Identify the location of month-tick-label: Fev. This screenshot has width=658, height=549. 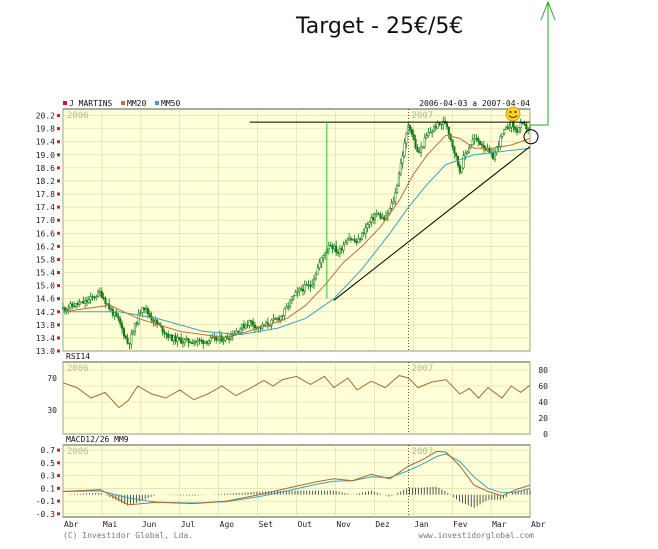
(460, 524).